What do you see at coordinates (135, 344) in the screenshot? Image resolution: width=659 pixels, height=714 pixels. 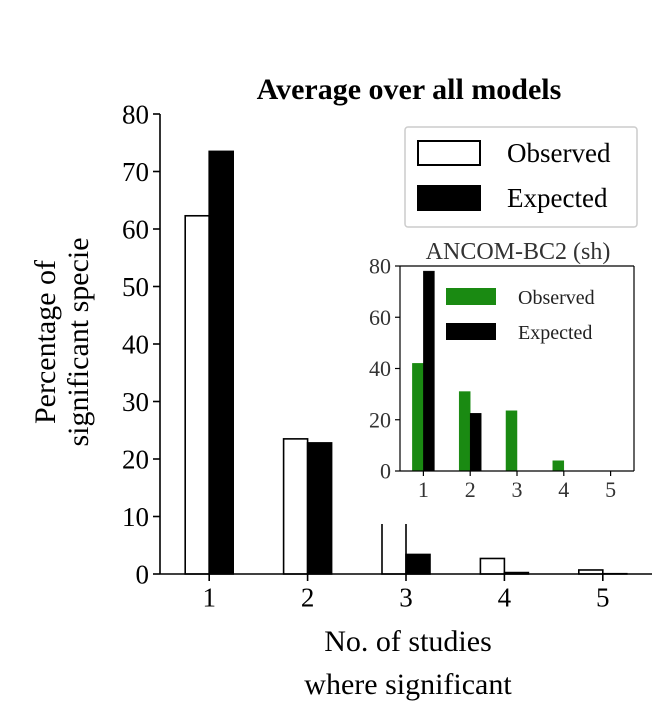 I see `main-y-tick-label-40: 40` at bounding box center [135, 344].